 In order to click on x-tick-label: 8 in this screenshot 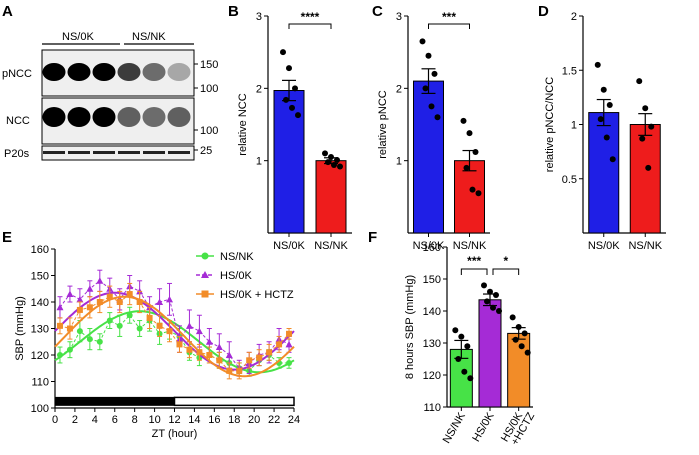, I will do `click(135, 420)`.